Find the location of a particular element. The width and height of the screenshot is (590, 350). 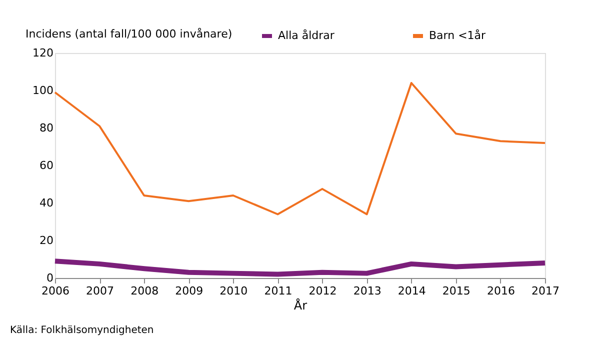

legend-label: Barn <1år is located at coordinates (457, 35).